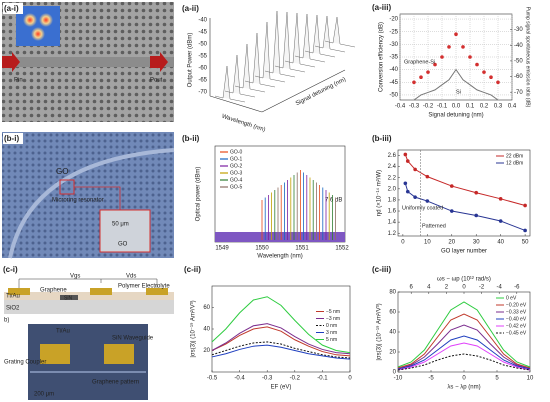  Describe the element at coordinates (236, 152) in the screenshot. I see `legend-label: GO-0` at that location.